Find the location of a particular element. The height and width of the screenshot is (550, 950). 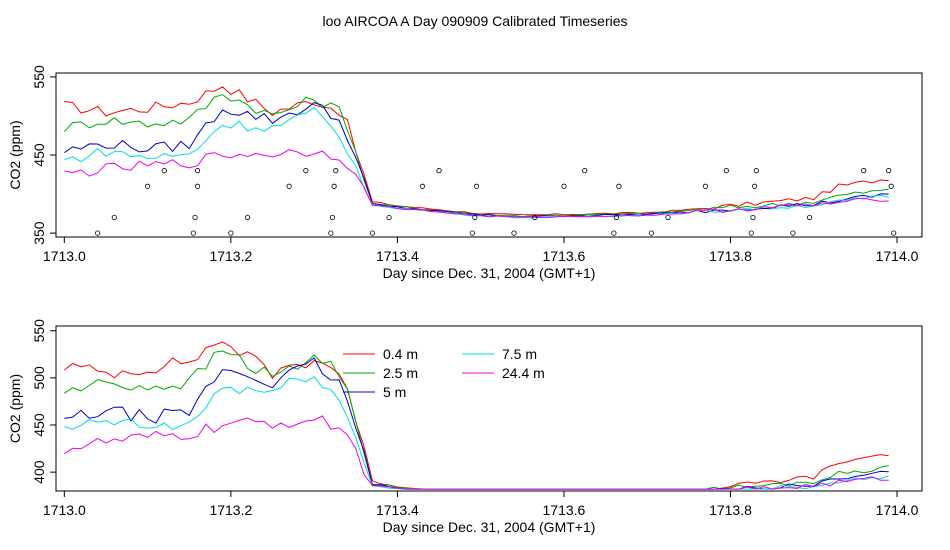

bottom-xtick-label: 1714.0 is located at coordinates (897, 510).